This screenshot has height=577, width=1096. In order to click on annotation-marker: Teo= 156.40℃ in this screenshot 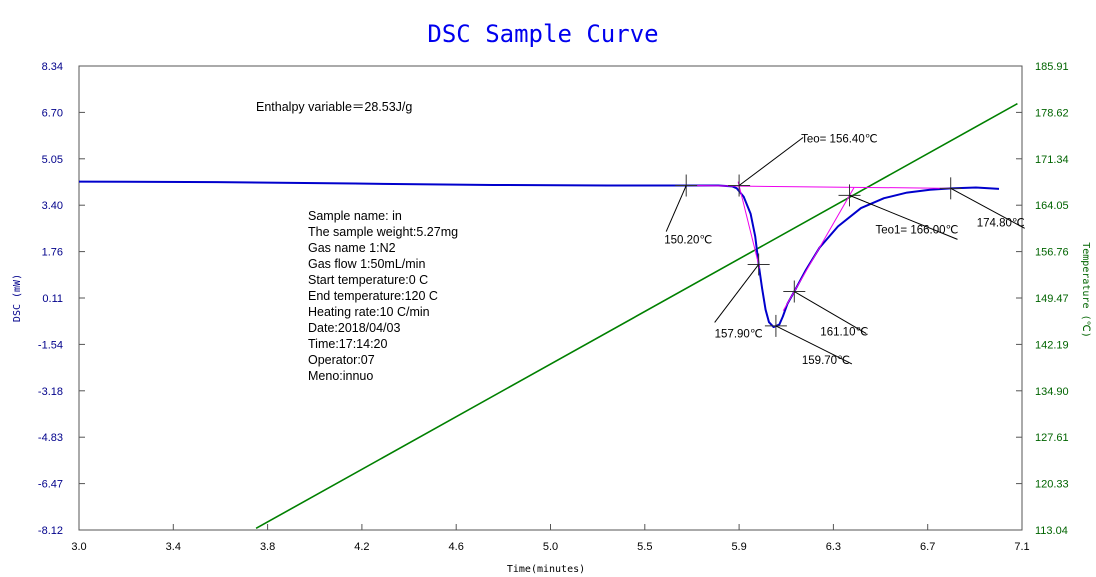, I will do `click(803, 165)`.